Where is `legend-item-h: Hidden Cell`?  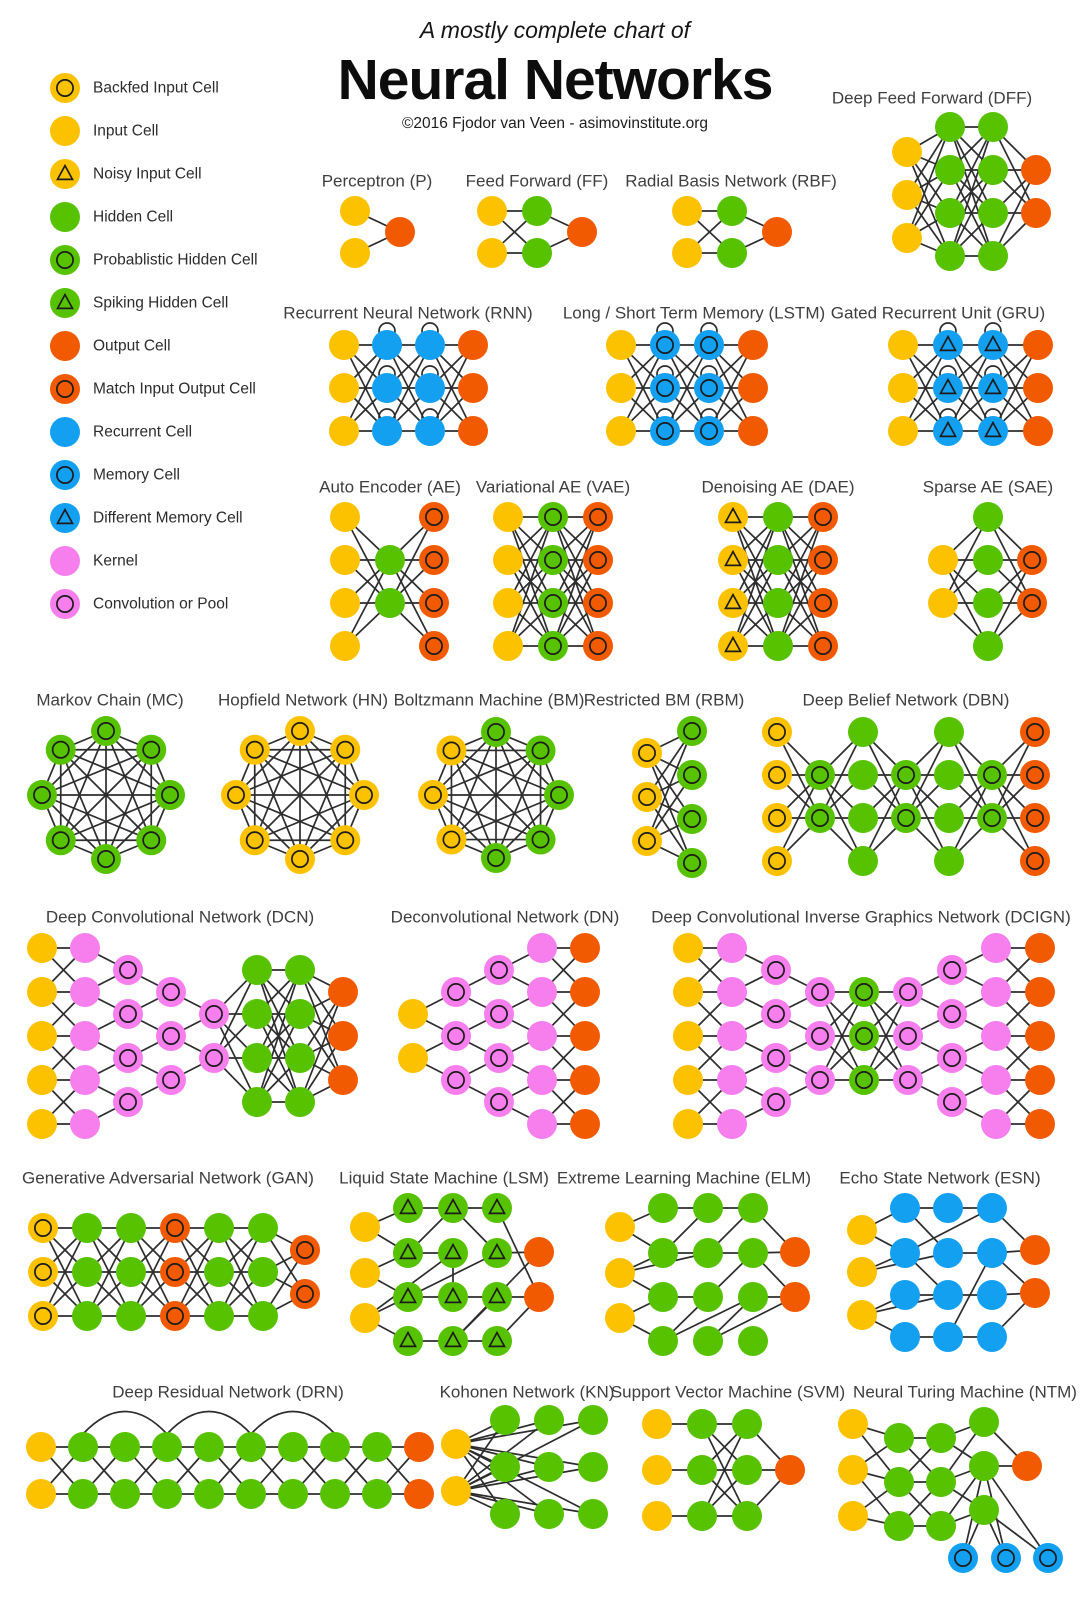
legend-item-h: Hidden Cell is located at coordinates (111, 217).